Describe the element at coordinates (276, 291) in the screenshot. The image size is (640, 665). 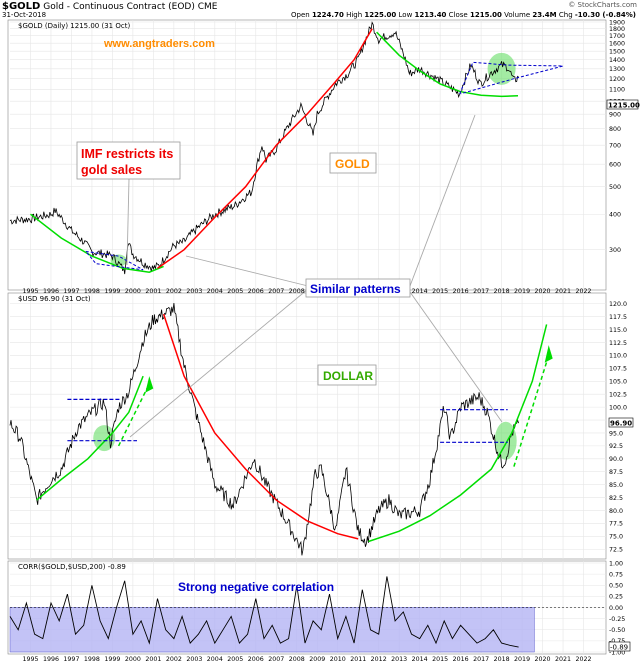
I see `x-tick-label: 2007` at that location.